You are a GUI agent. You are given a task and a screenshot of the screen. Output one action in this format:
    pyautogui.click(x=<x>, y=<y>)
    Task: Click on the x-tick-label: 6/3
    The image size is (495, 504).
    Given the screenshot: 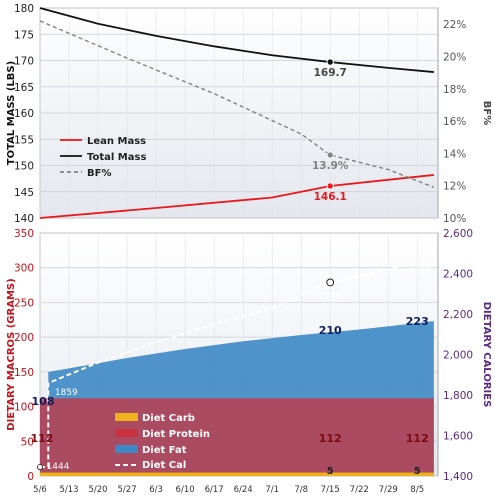 What is the action you would take?
    pyautogui.click(x=156, y=490)
    